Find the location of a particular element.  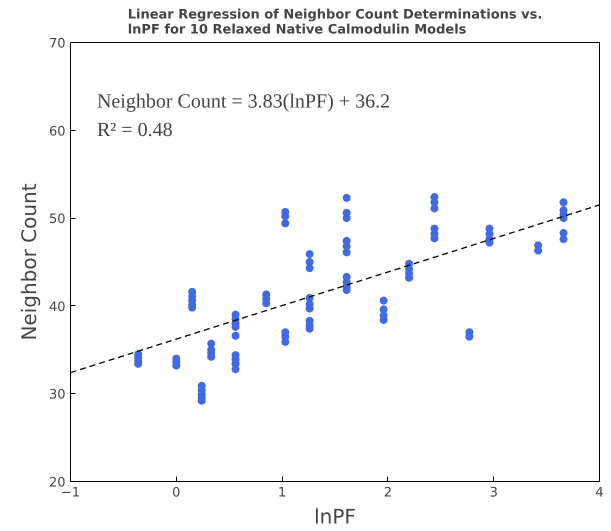

annotation: R² = 0.48 is located at coordinates (134, 129).